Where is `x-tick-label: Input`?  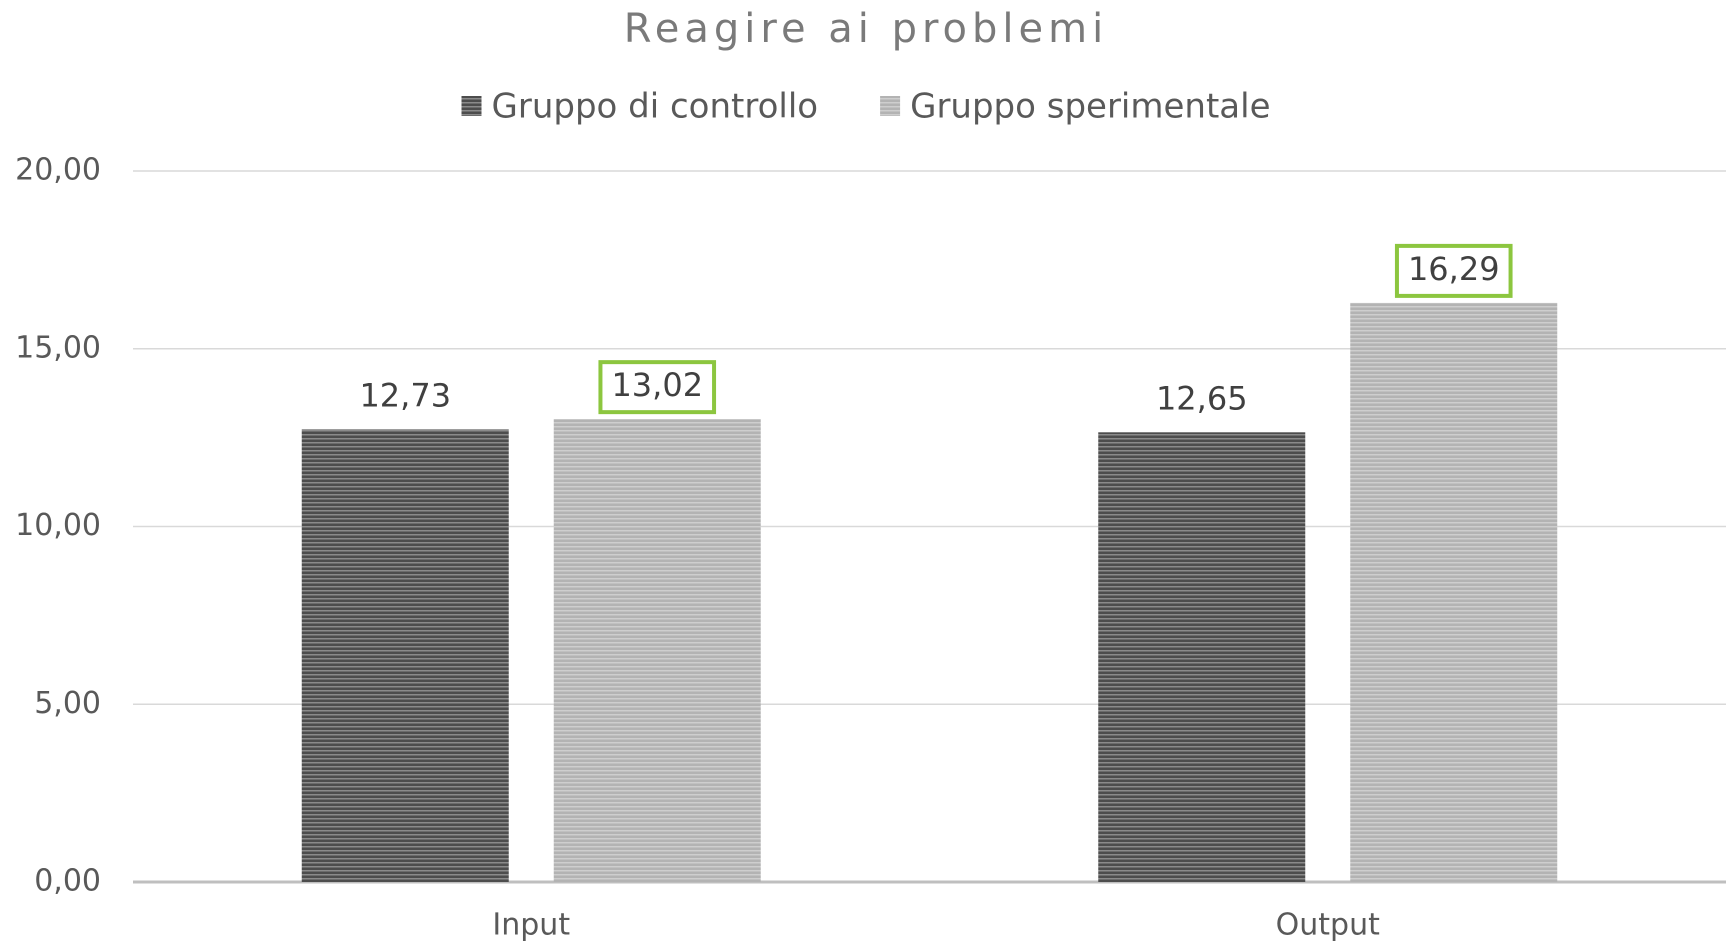 x-tick-label: Input is located at coordinates (531, 925).